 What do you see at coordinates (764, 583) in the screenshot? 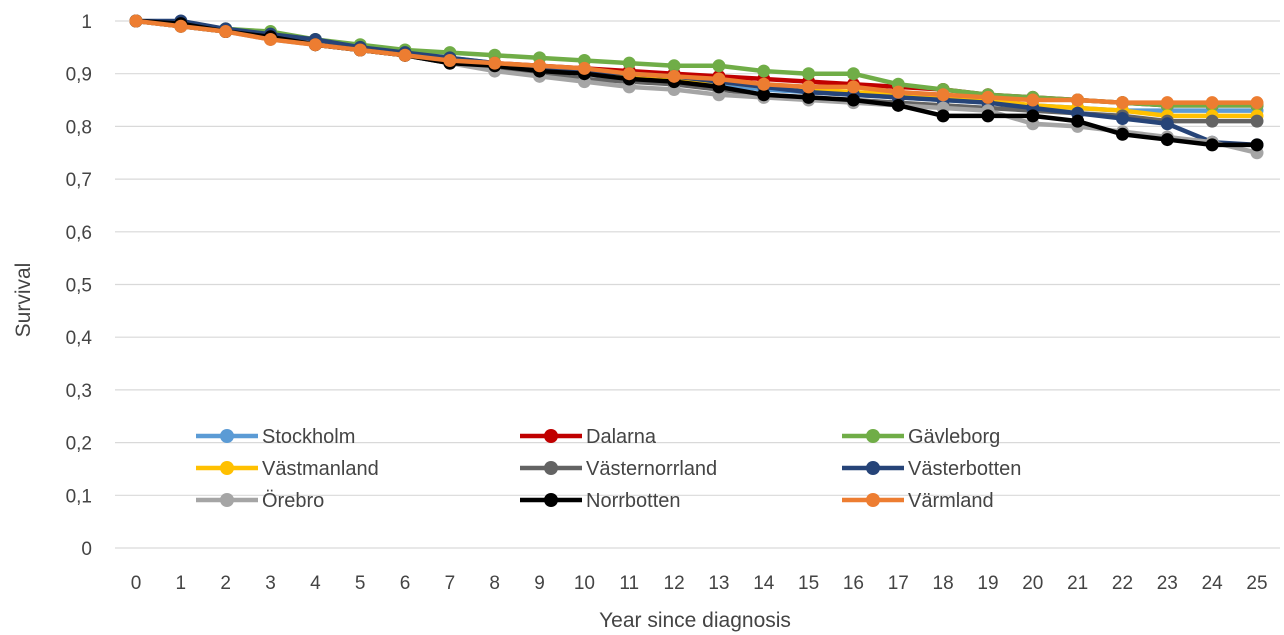
I see `x-tick-label: 14` at bounding box center [764, 583].